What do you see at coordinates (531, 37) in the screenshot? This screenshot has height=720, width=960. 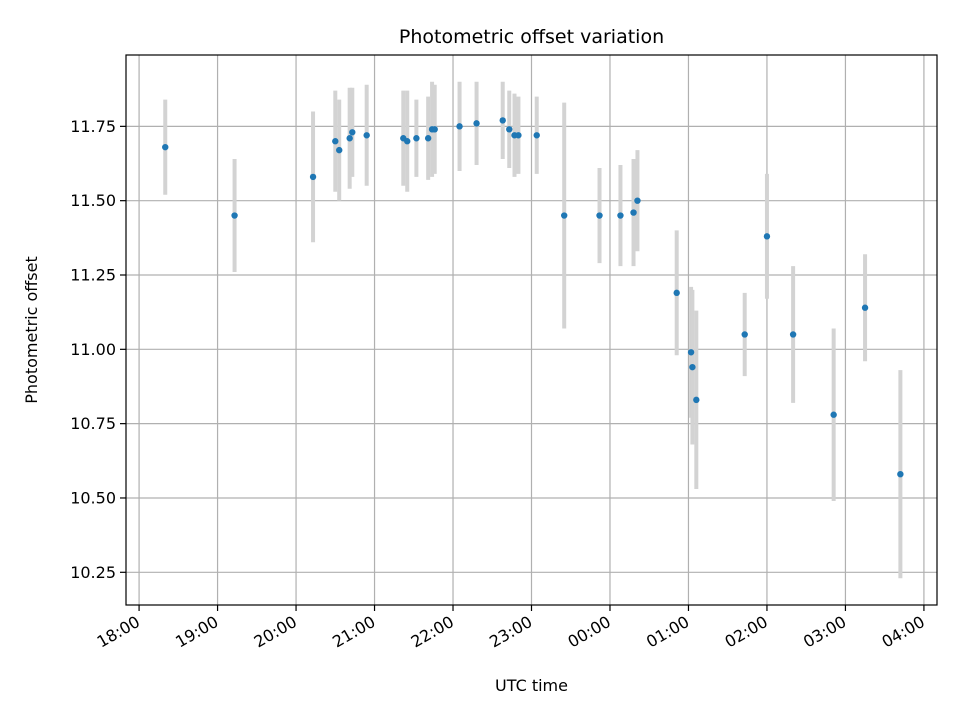 I see `chart-title: Photometric offset variation` at bounding box center [531, 37].